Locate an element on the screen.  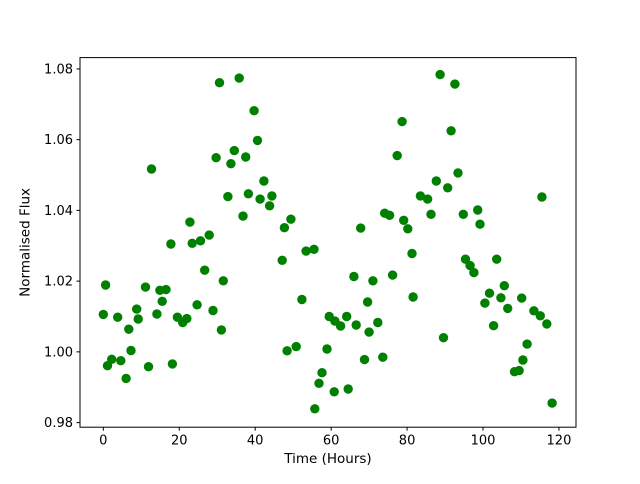
y-tick-label: 1.08 is located at coordinates (58, 69).